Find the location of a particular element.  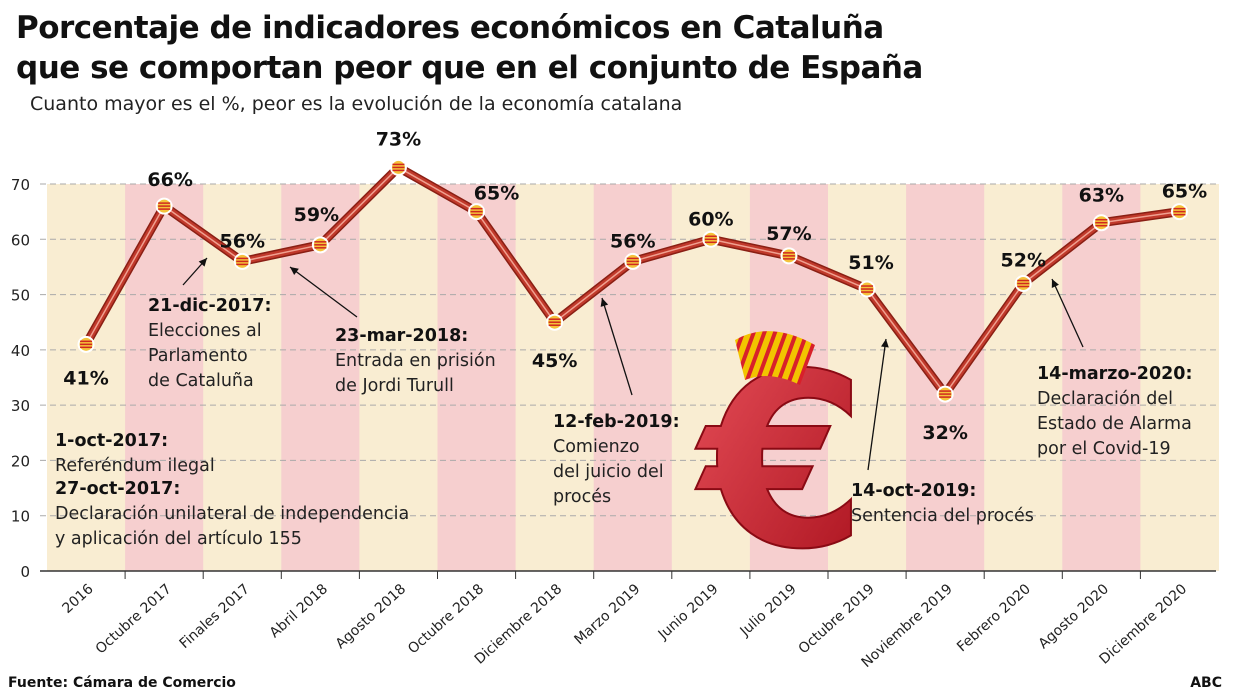

data-label: 41% is located at coordinates (85, 378).